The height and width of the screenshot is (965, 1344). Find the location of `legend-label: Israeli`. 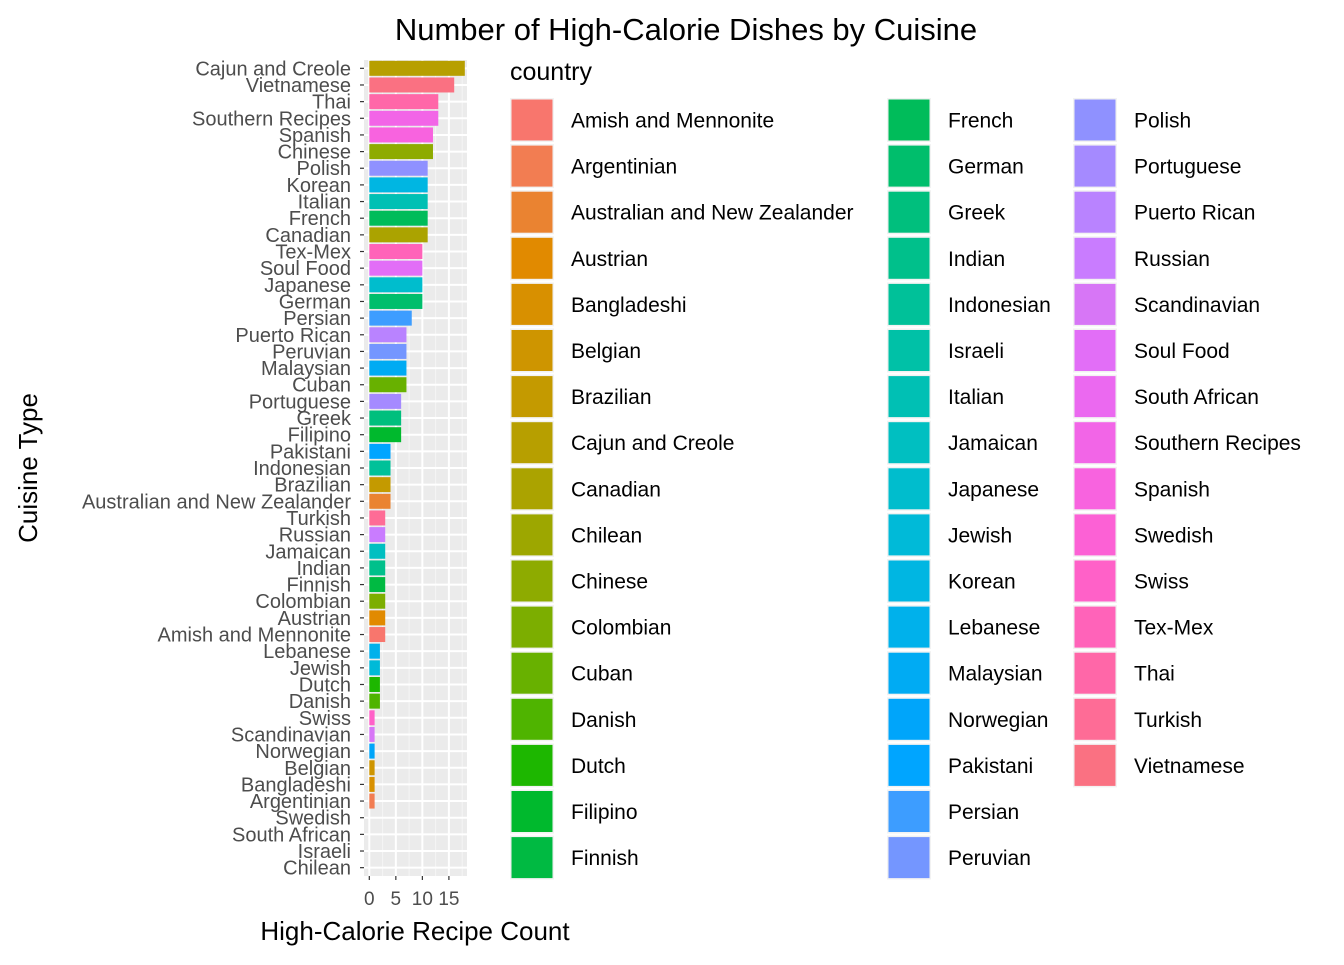

legend-label: Israeli is located at coordinates (976, 351).